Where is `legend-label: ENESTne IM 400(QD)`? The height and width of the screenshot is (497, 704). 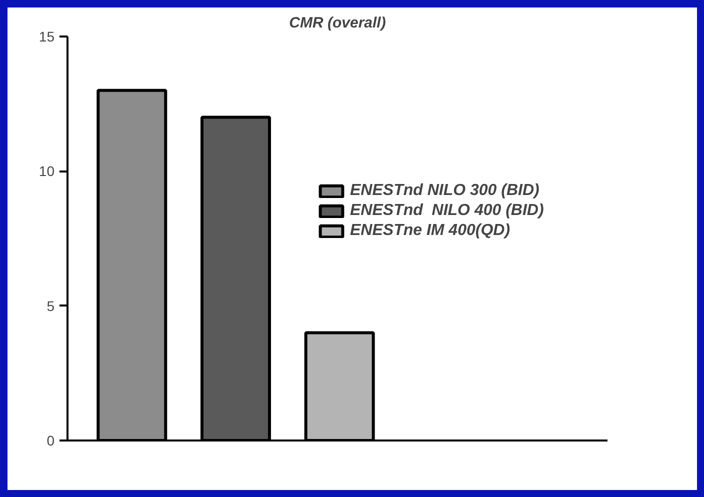
legend-label: ENESTne IM 400(QD) is located at coordinates (430, 231).